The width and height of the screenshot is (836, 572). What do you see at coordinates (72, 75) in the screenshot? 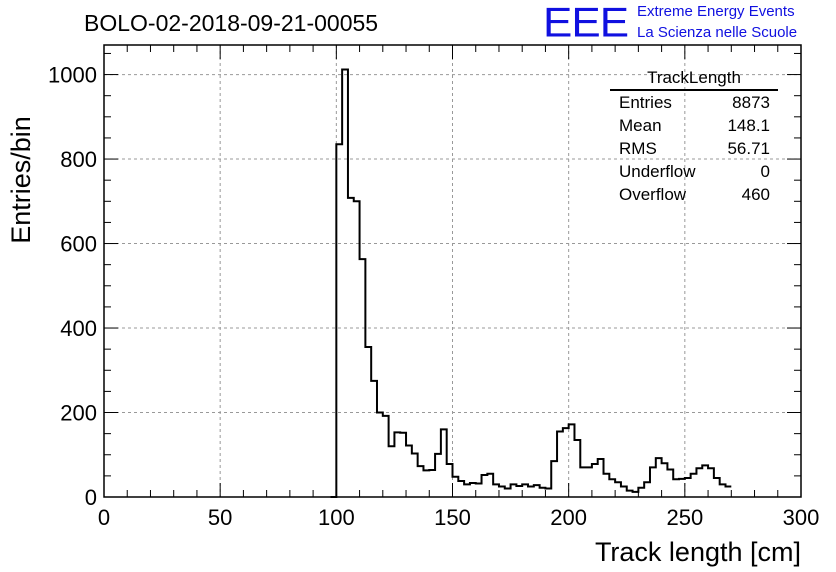
I see `y-tick-label: 1000` at bounding box center [72, 75].